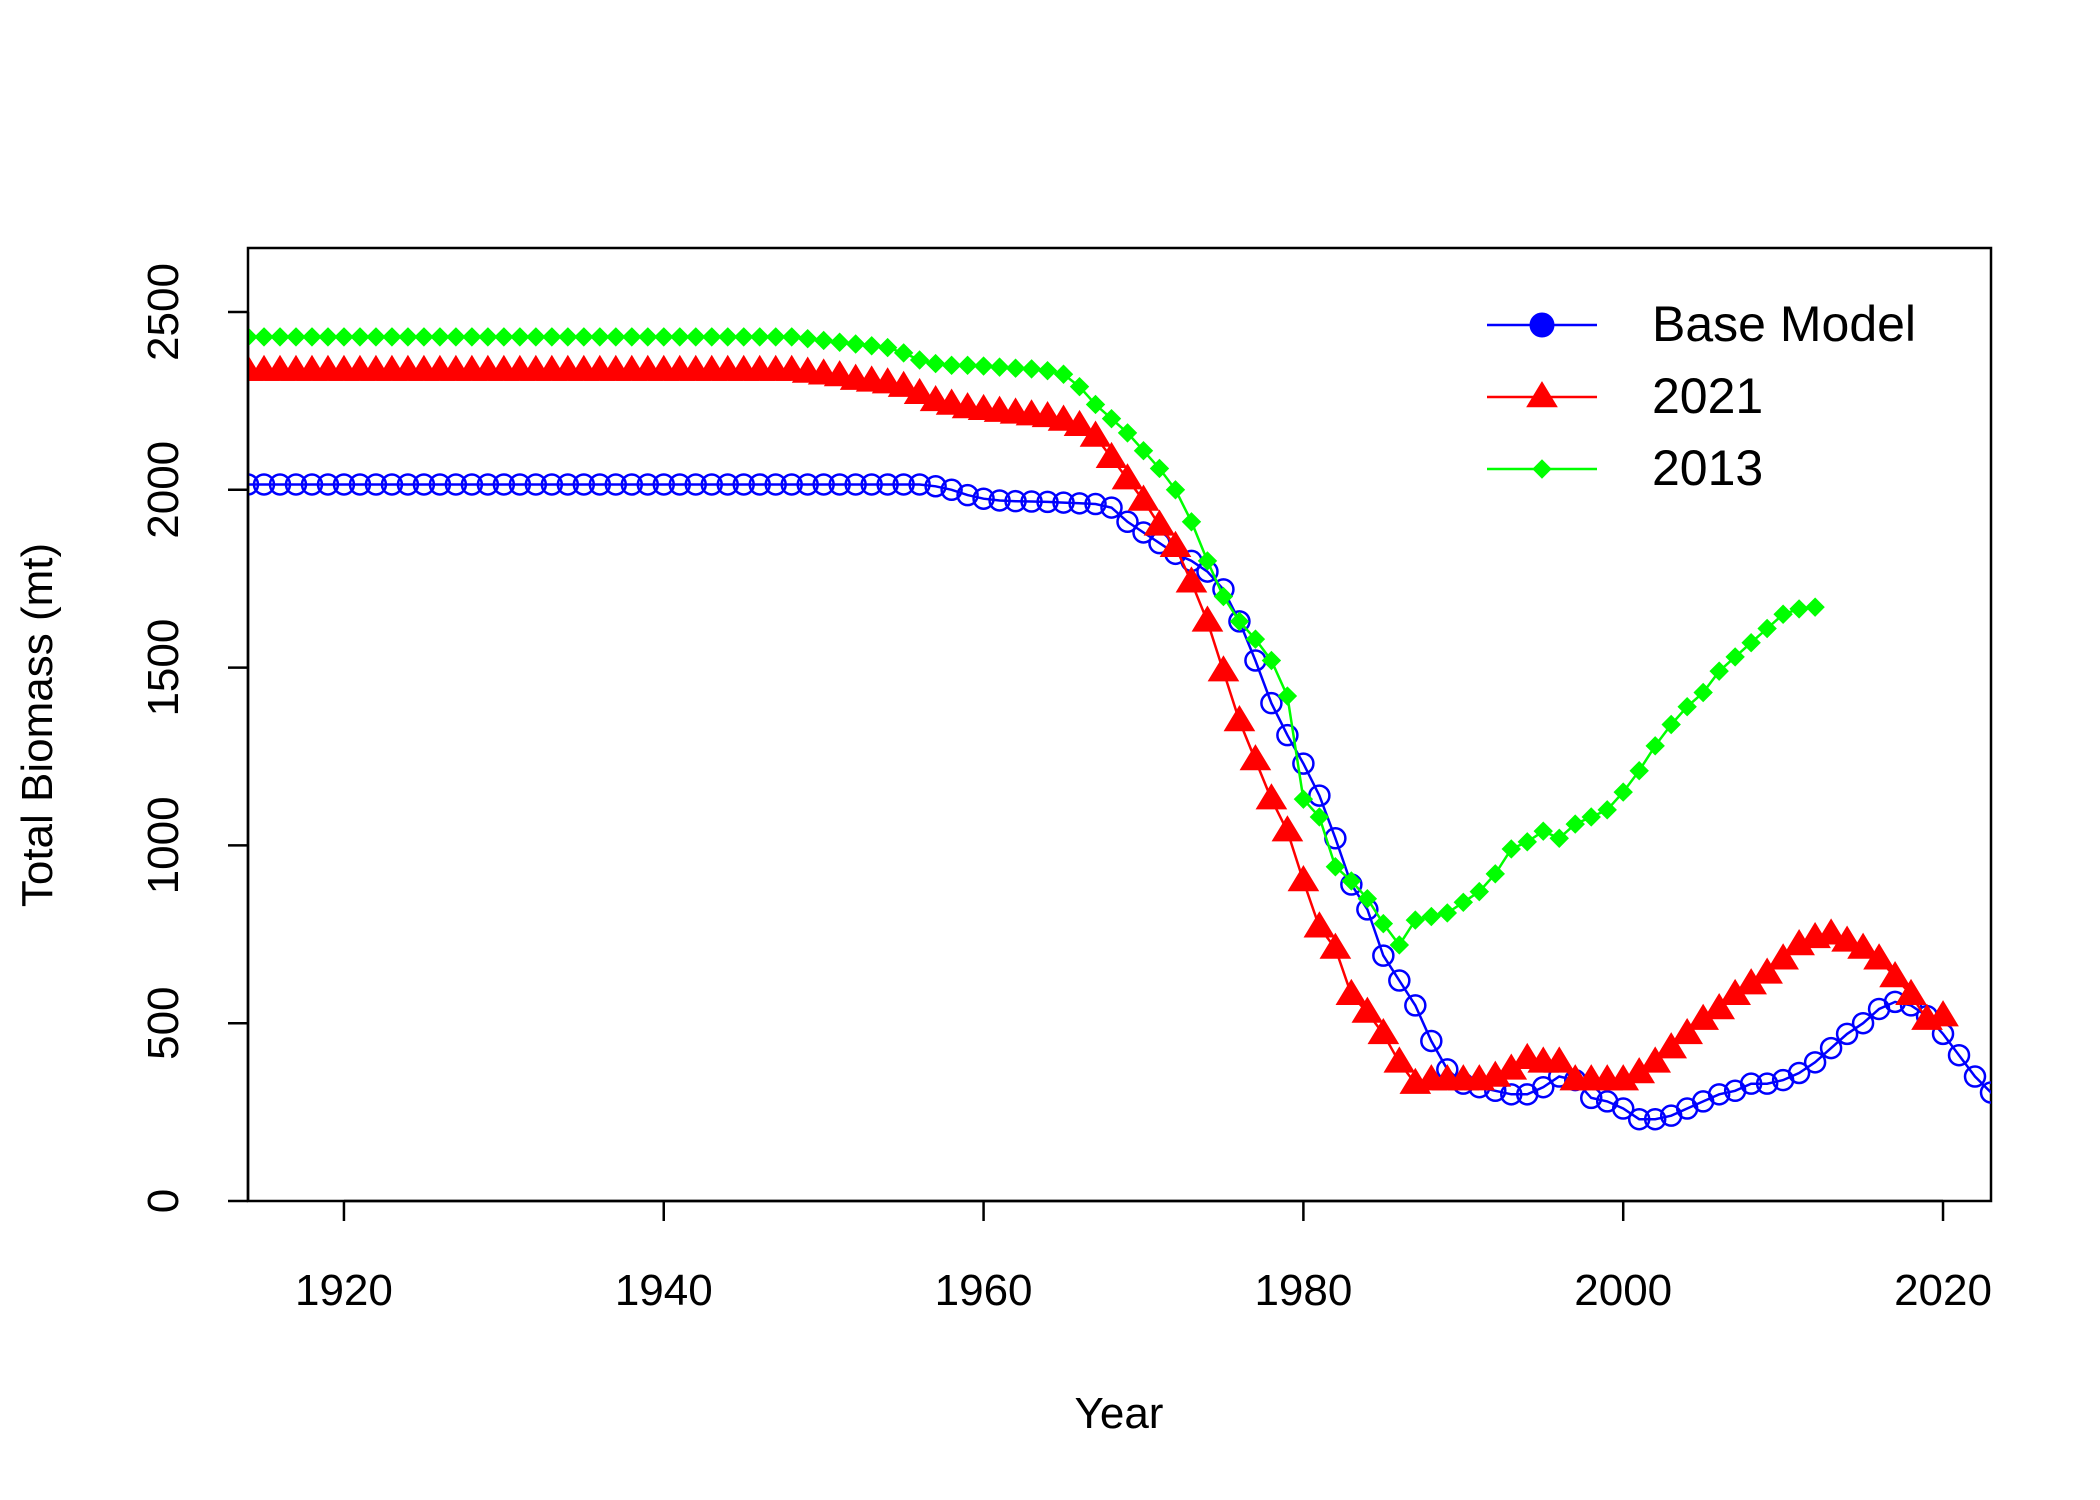 This screenshot has height=1500, width=2100. I want to click on y-tick-label: 2500, so click(163, 312).